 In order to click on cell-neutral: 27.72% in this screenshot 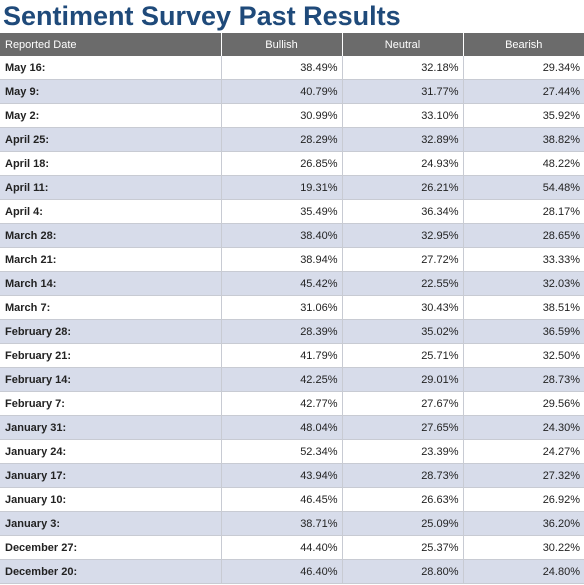, I will do `click(403, 259)`.